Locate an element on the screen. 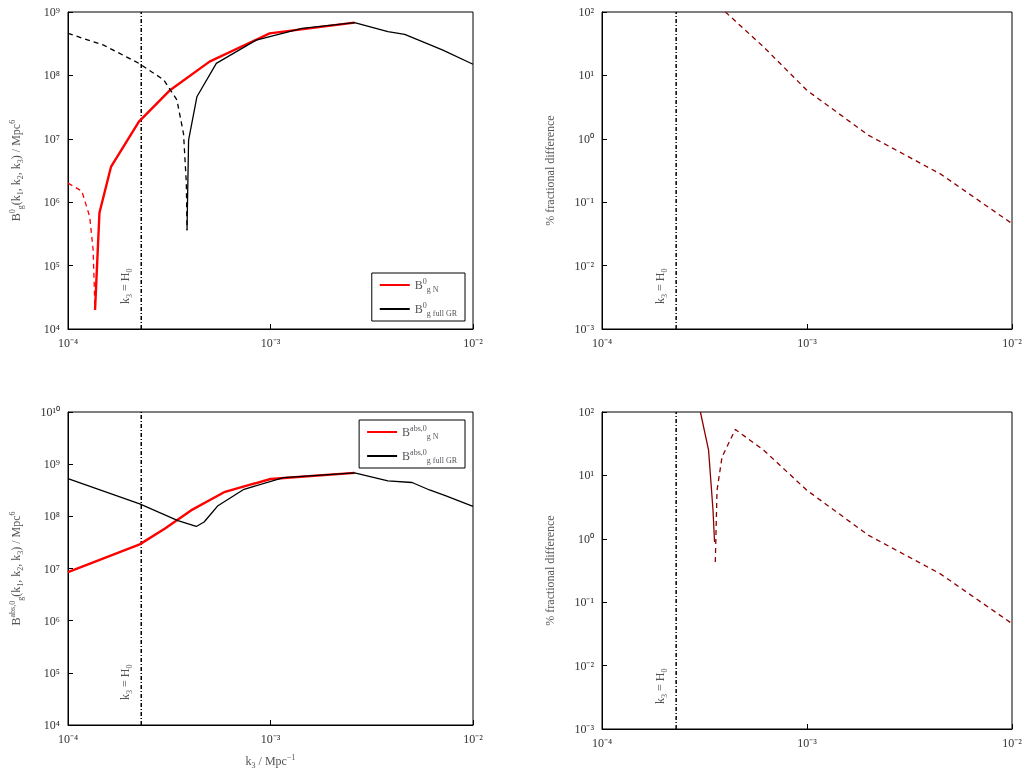 The image size is (1026, 774). y-tick-label: 10¹⁰ is located at coordinates (50, 412).